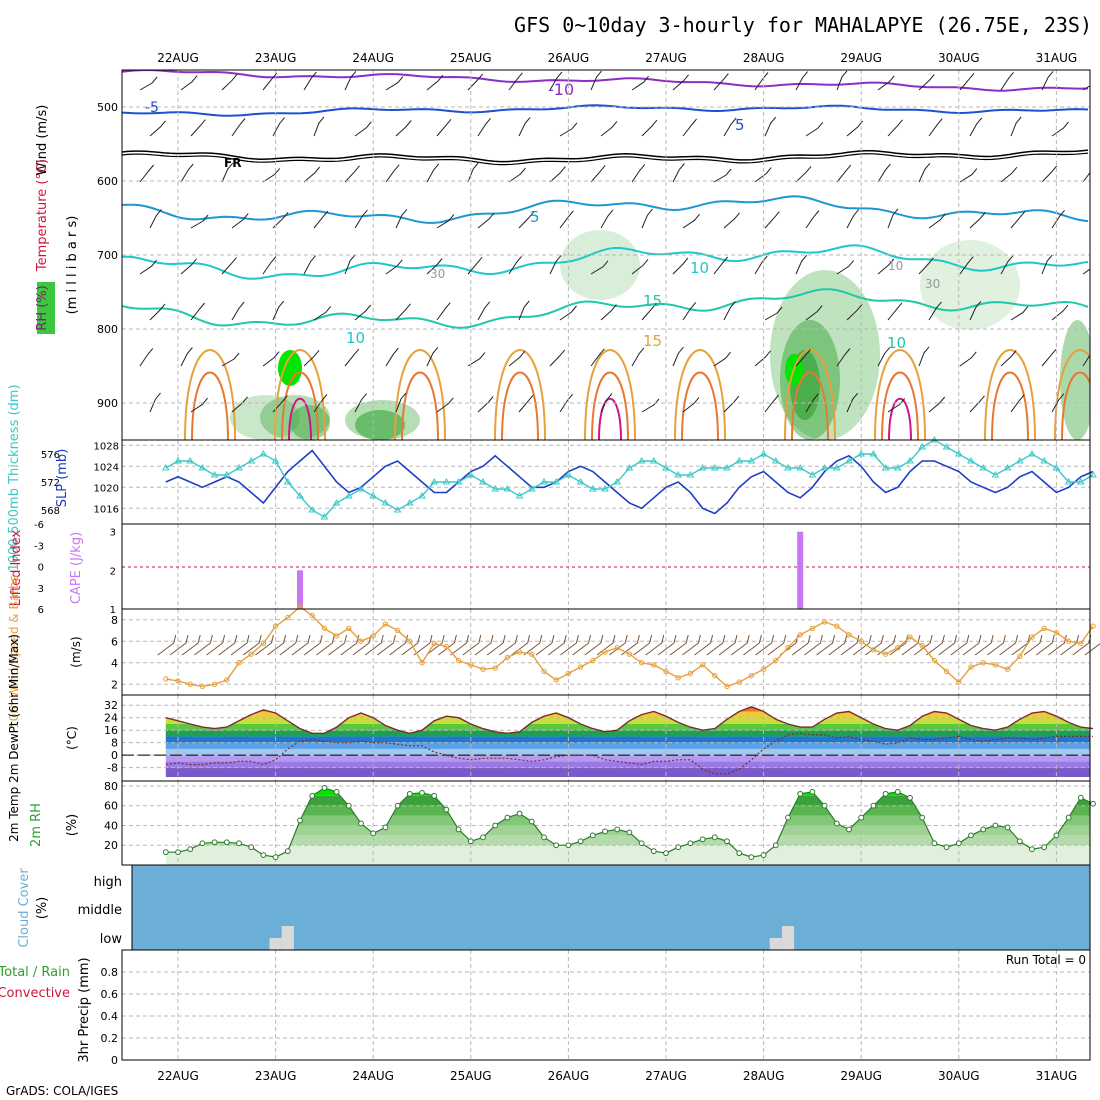 The height and width of the screenshot is (1100, 1100). I want to click on rh-band, so click(627, 855).